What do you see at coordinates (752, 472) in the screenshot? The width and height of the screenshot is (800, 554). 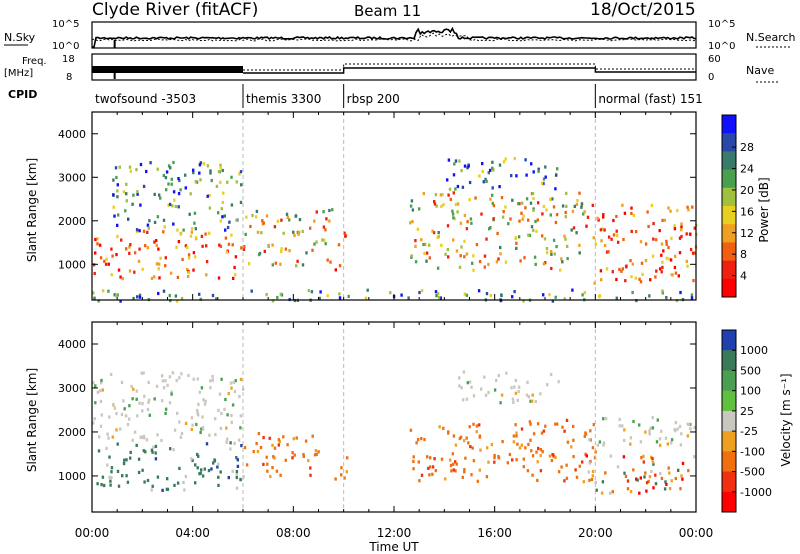 I see `colorbar-tick-label: -500` at bounding box center [752, 472].